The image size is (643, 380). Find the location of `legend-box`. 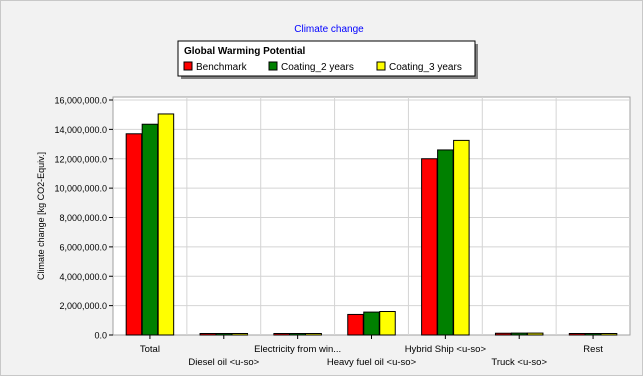

legend-box is located at coordinates (326, 58).